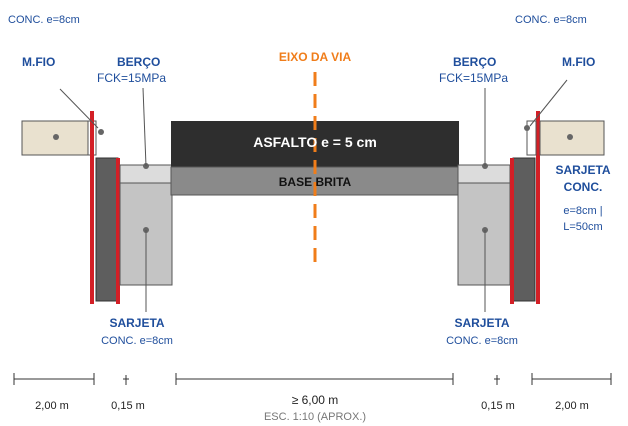 The width and height of the screenshot is (628, 426). I want to click on curb-red-outer-left, so click(92, 207).